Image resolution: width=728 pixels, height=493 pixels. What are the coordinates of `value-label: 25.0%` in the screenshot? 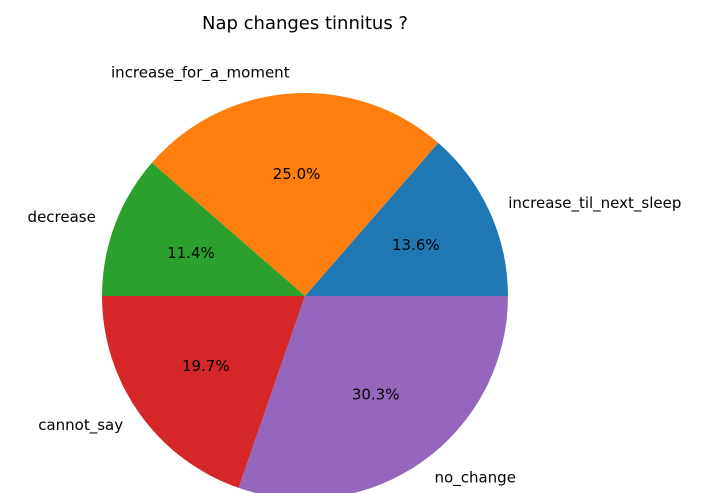 It's located at (297, 174).